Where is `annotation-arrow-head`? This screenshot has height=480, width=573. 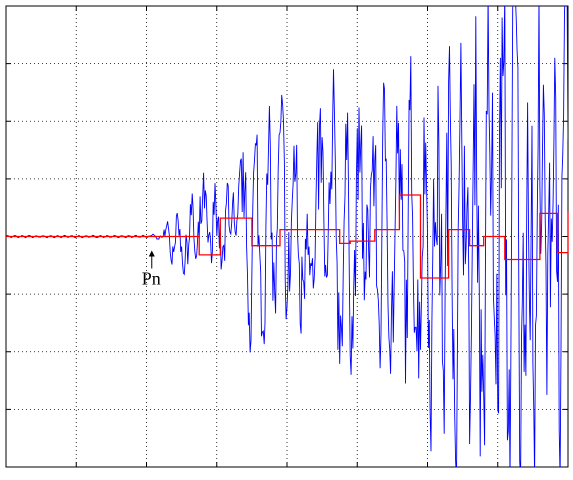 annotation-arrow-head is located at coordinates (151, 253).